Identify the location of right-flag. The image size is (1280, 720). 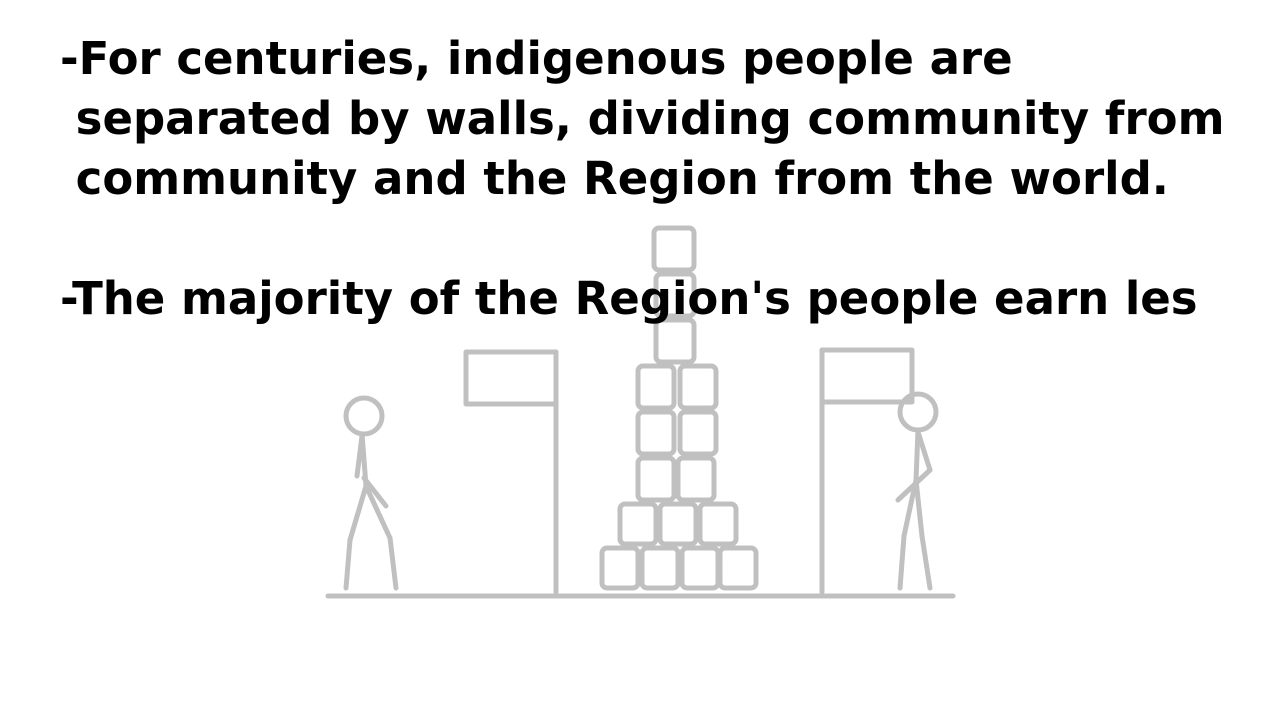
(867, 471).